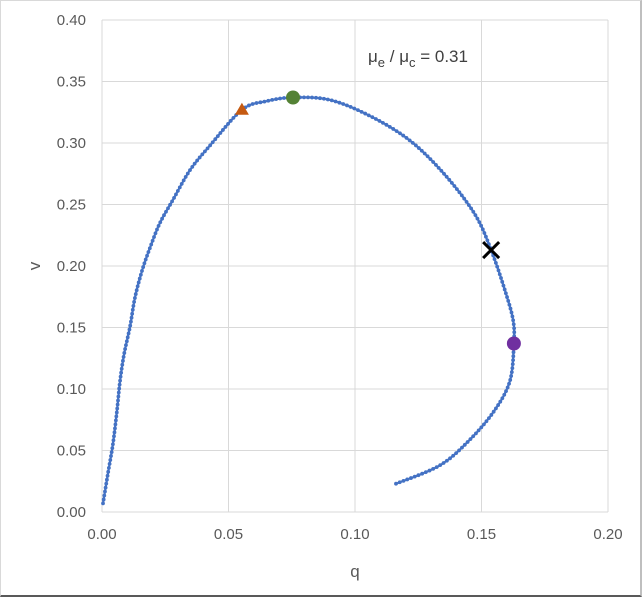  I want to click on y-tick-label: 0.05, so click(71, 451).